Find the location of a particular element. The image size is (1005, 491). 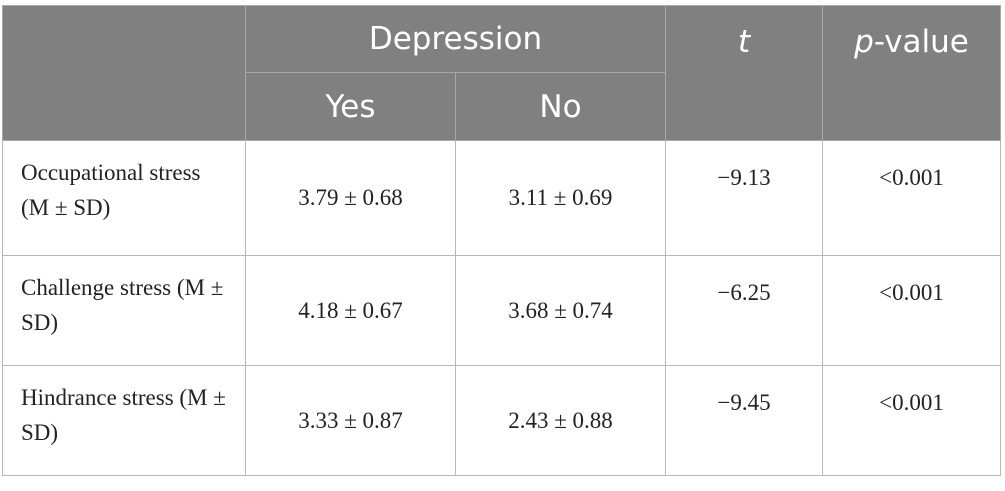

row-label: Occupational stress (M ± SD) is located at coordinates (124, 198).